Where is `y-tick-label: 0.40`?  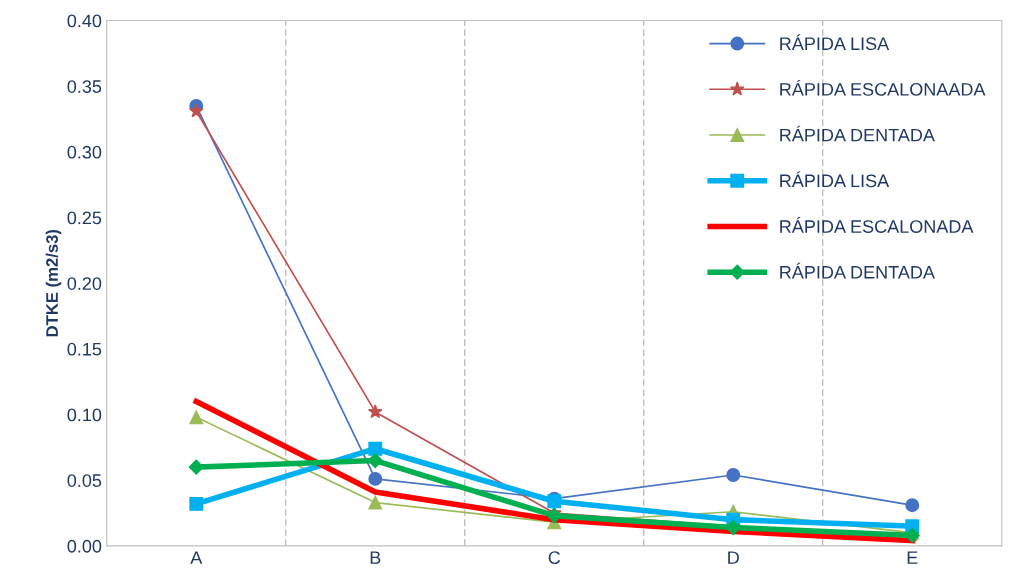 y-tick-label: 0.40 is located at coordinates (84, 21).